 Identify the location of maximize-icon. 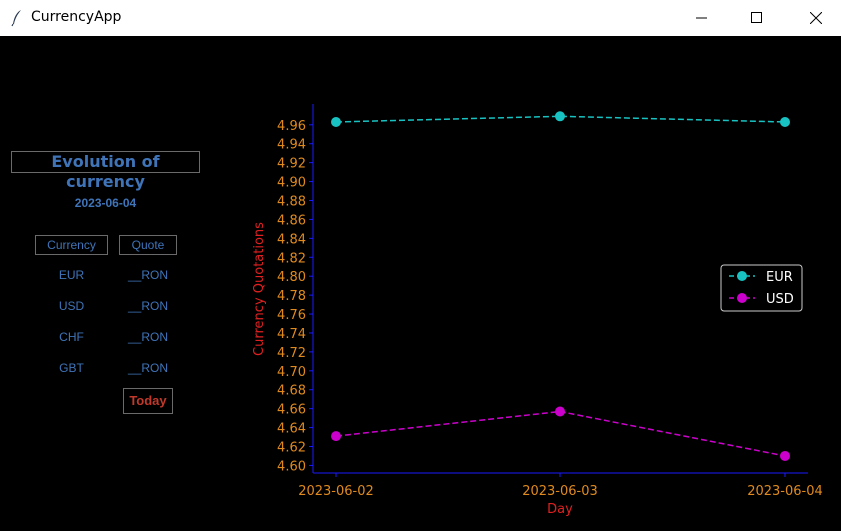
(756, 17).